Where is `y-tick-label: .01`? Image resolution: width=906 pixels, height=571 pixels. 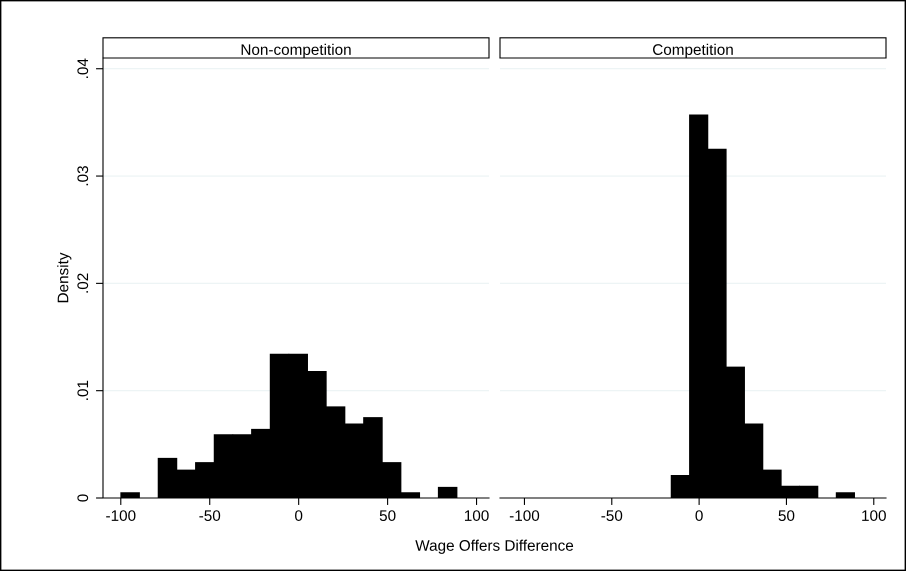 y-tick-label: .01 is located at coordinates (82, 390).